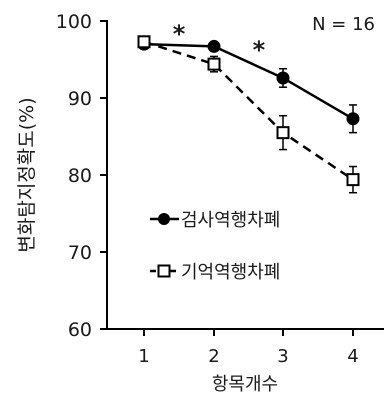 The image size is (384, 398). What do you see at coordinates (213, 356) in the screenshot?
I see `x-tick-label: 2` at bounding box center [213, 356].